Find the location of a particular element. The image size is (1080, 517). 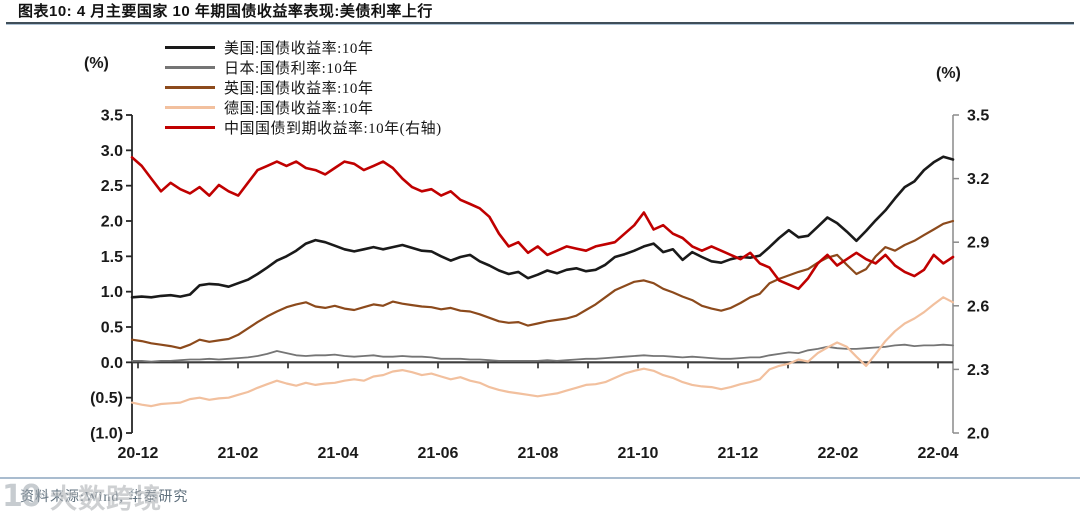

right-axis-tick-label: 2.9 is located at coordinates (978, 243).